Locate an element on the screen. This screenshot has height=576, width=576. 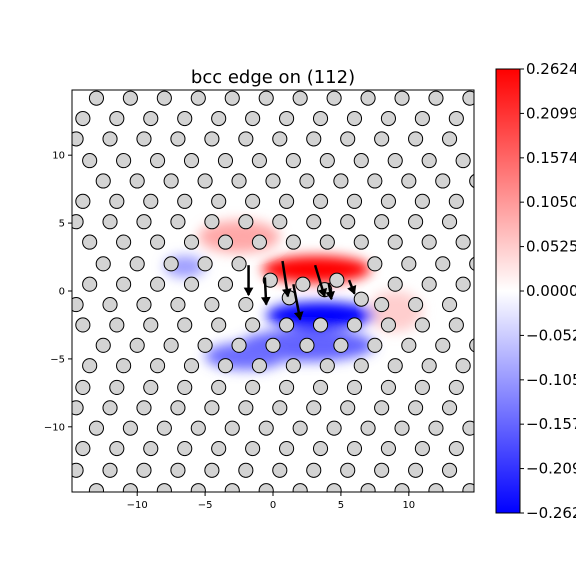
colorbar-tick-label: 0.1574 is located at coordinates (551, 158).